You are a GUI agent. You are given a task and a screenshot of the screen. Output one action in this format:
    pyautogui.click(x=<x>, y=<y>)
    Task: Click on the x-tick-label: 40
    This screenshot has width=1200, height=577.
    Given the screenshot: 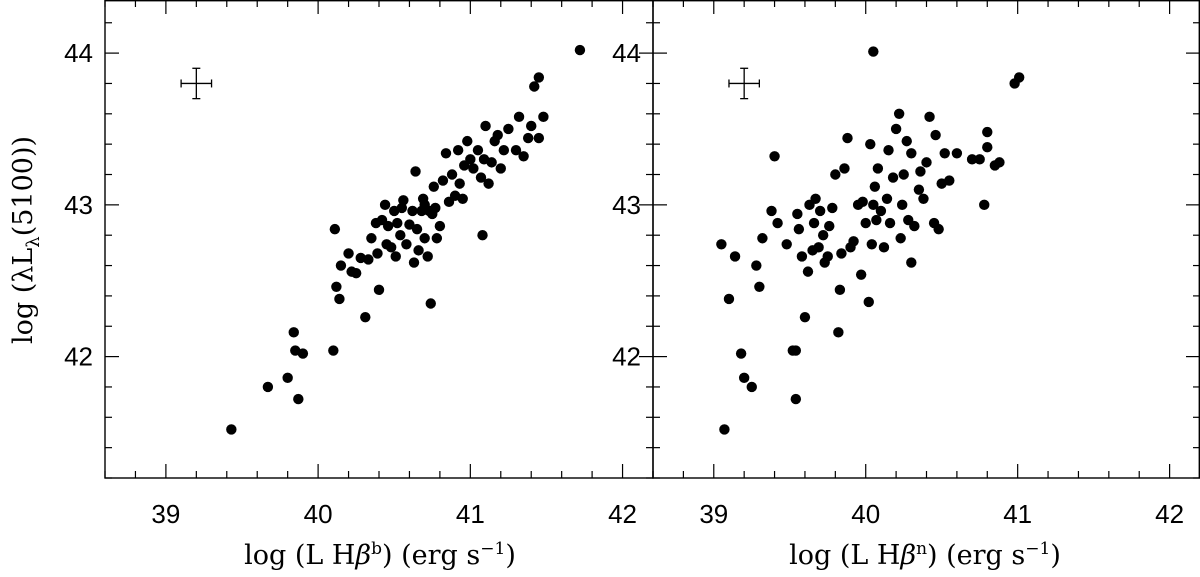 What is the action you would take?
    pyautogui.click(x=865, y=514)
    